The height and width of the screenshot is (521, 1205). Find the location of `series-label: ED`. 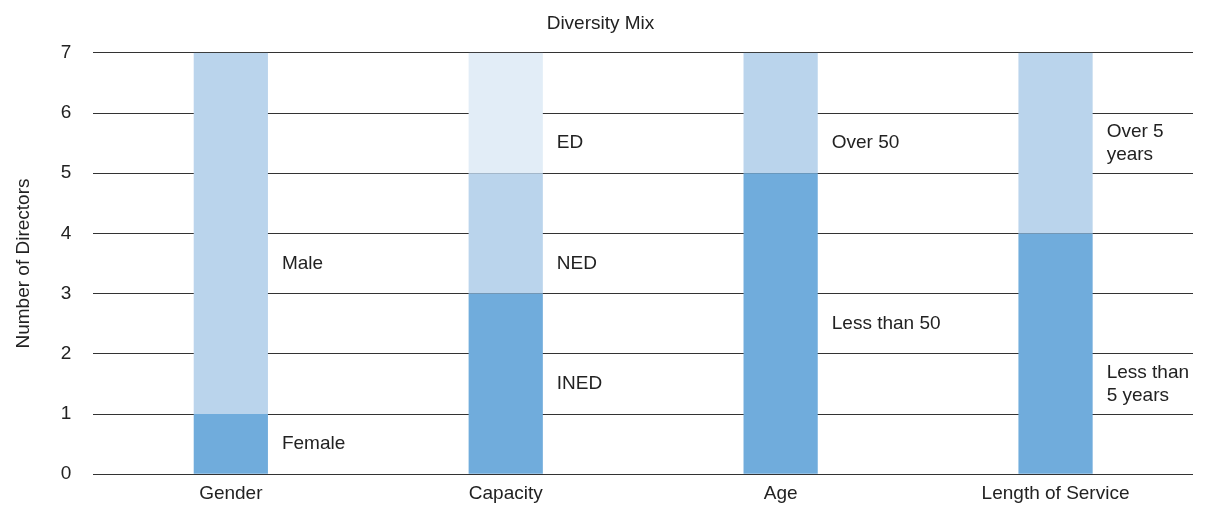

series-label: ED is located at coordinates (570, 142).